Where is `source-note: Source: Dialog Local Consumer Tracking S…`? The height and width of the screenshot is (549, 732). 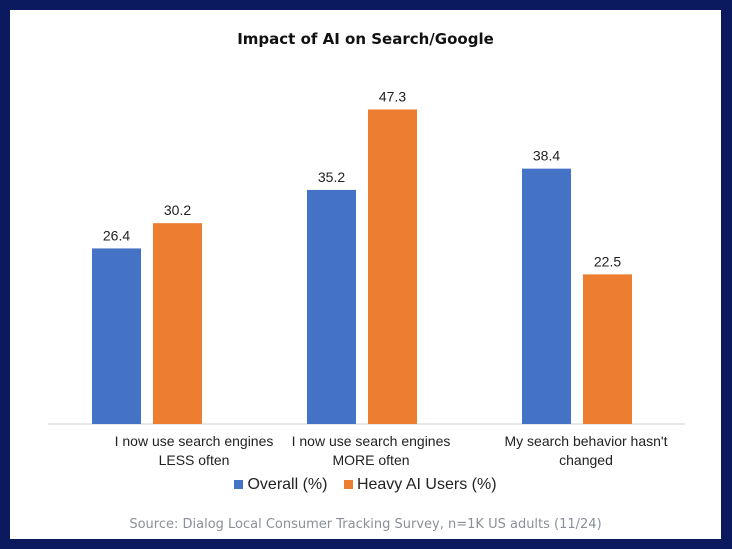 source-note: Source: Dialog Local Consumer Tracking S… is located at coordinates (365, 524).